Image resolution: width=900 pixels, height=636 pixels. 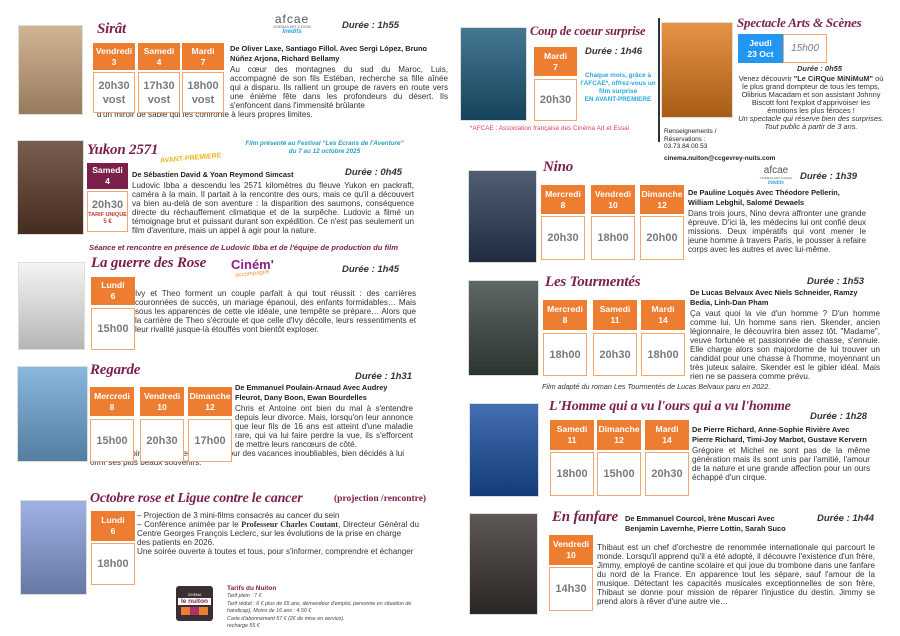 What do you see at coordinates (593, 282) in the screenshot?
I see `film-title: Les Tourmentés` at bounding box center [593, 282].